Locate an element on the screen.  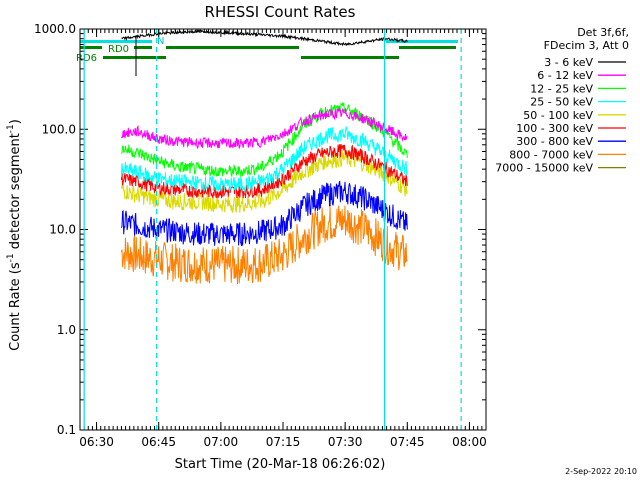
legend-label: 800 - 7000 keV is located at coordinates (551, 154).